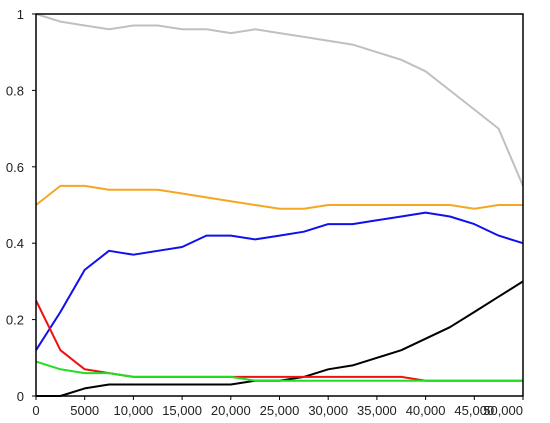  I want to click on y-tick-label: 0.8, so click(15, 90).